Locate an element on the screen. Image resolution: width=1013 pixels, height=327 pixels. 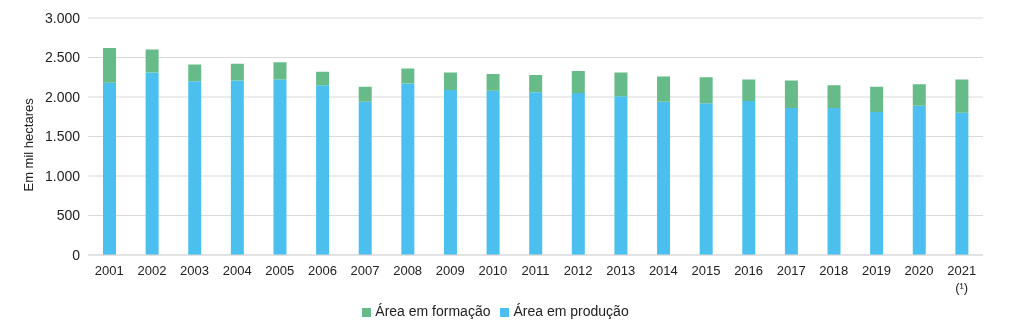
x-tick-label: 2012 is located at coordinates (578, 270).